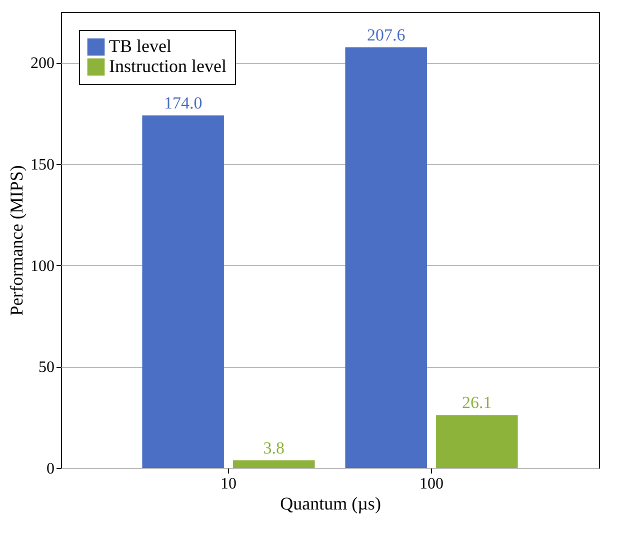 The width and height of the screenshot is (637, 542). What do you see at coordinates (46, 367) in the screenshot?
I see `y-tick-label: 50` at bounding box center [46, 367].